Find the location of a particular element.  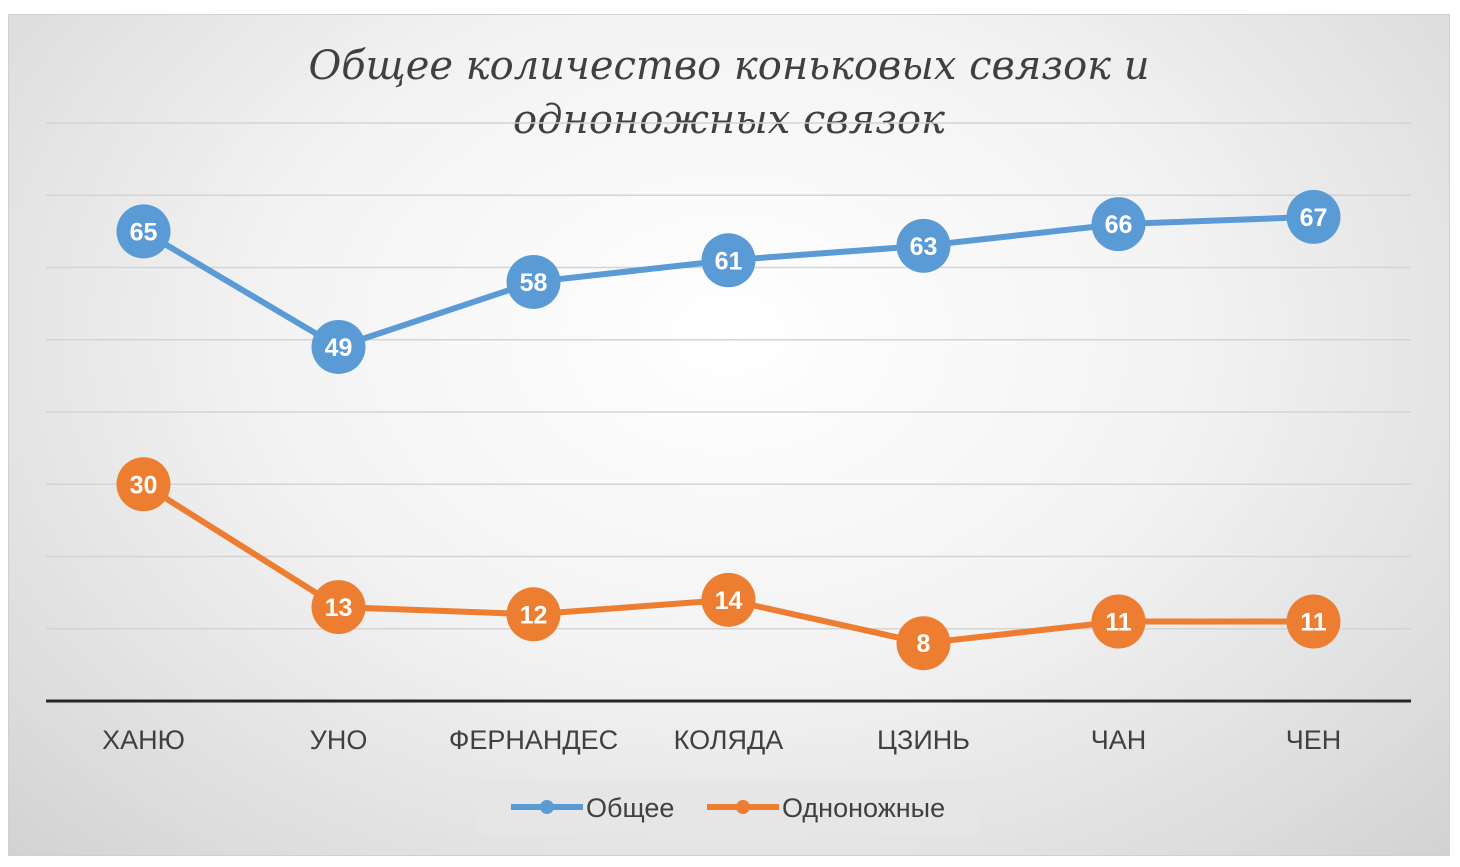

data-label: 30 is located at coordinates (144, 485).